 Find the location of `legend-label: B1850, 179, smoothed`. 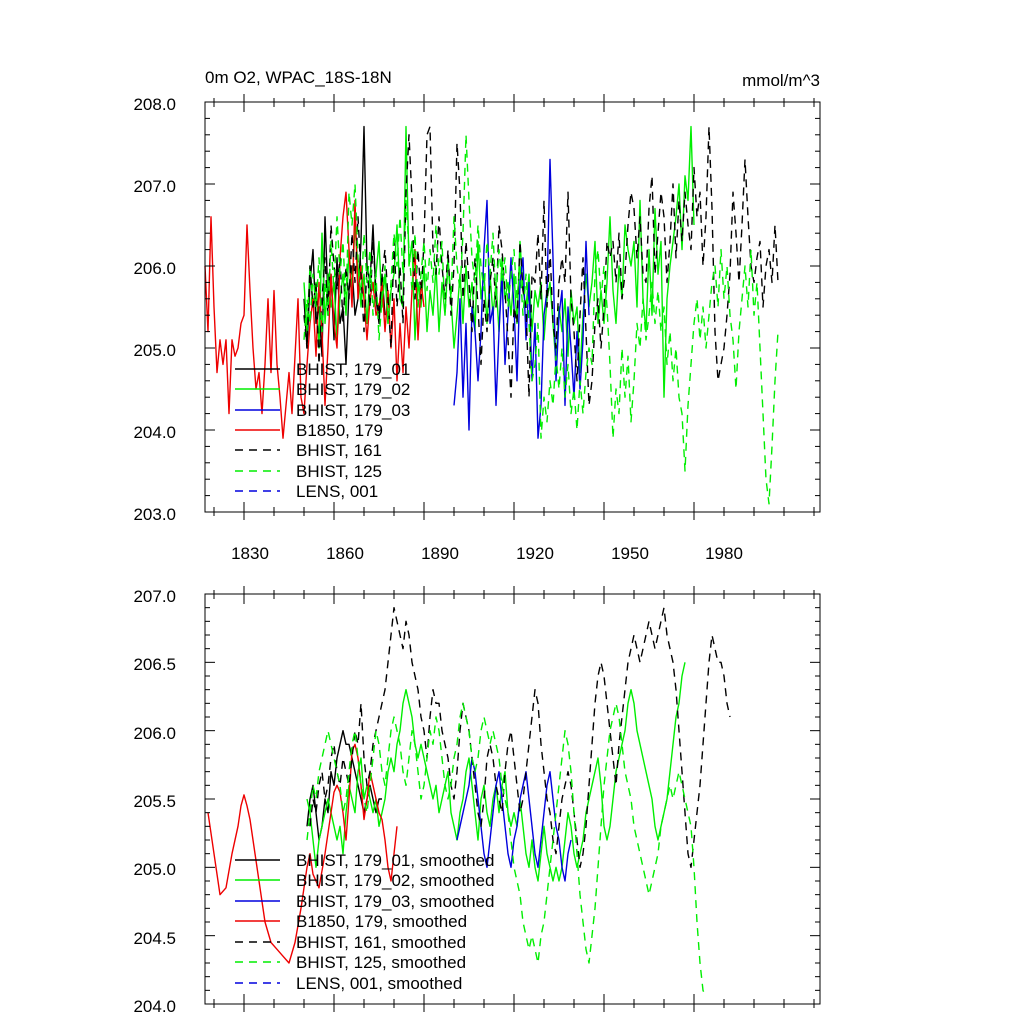

legend-label: B1850, 179, smoothed is located at coordinates (381, 921).